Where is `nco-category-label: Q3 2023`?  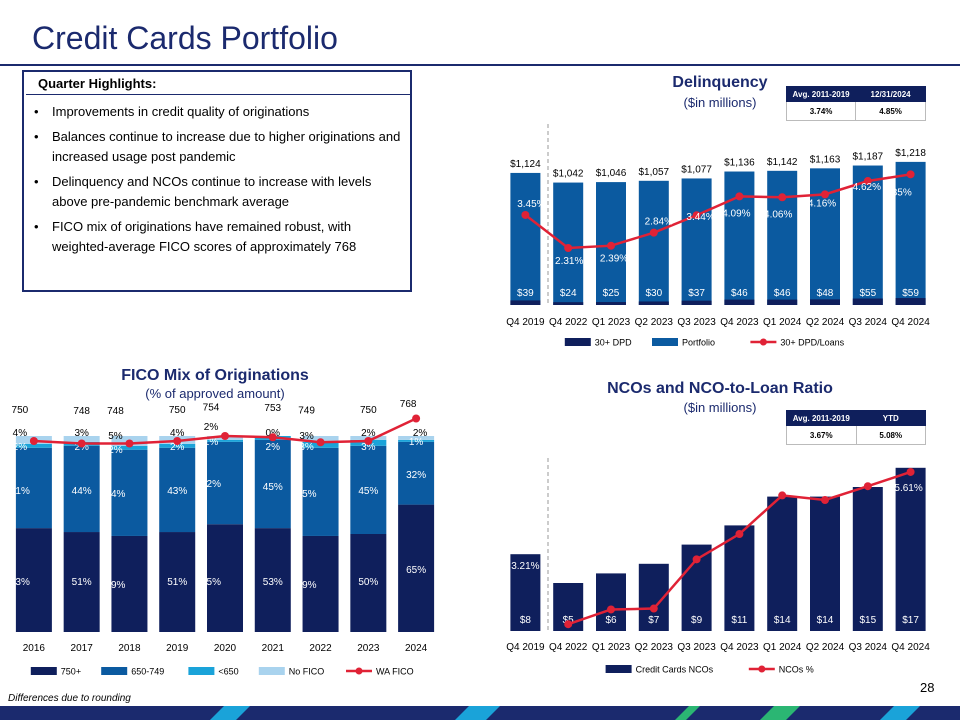 nco-category-label: Q3 2023 is located at coordinates (696, 647).